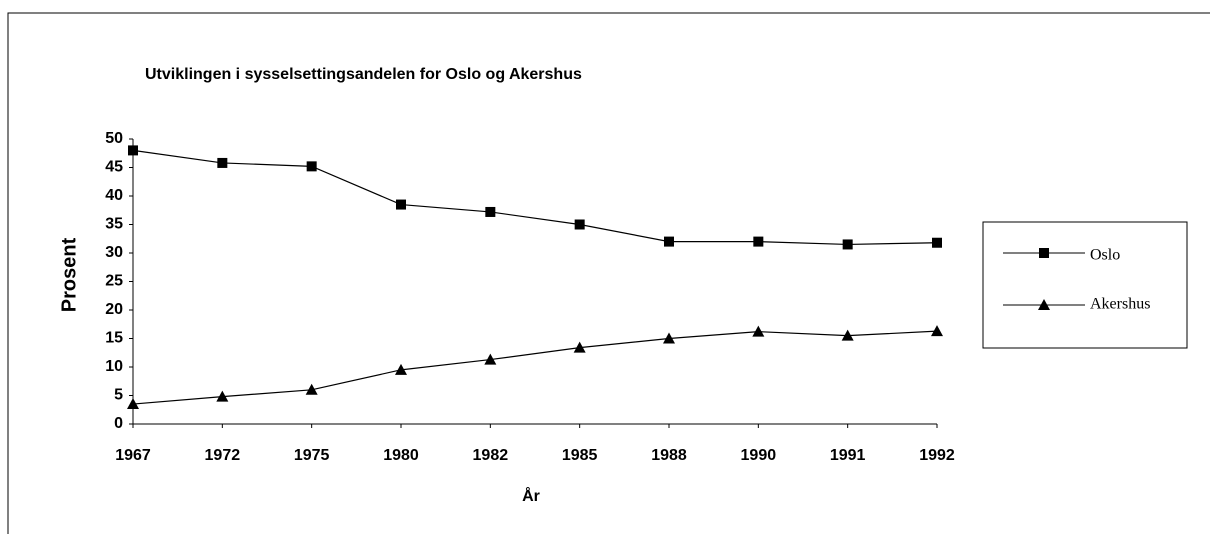 The width and height of the screenshot is (1210, 534). I want to click on y-tick-label: 30, so click(114, 252).